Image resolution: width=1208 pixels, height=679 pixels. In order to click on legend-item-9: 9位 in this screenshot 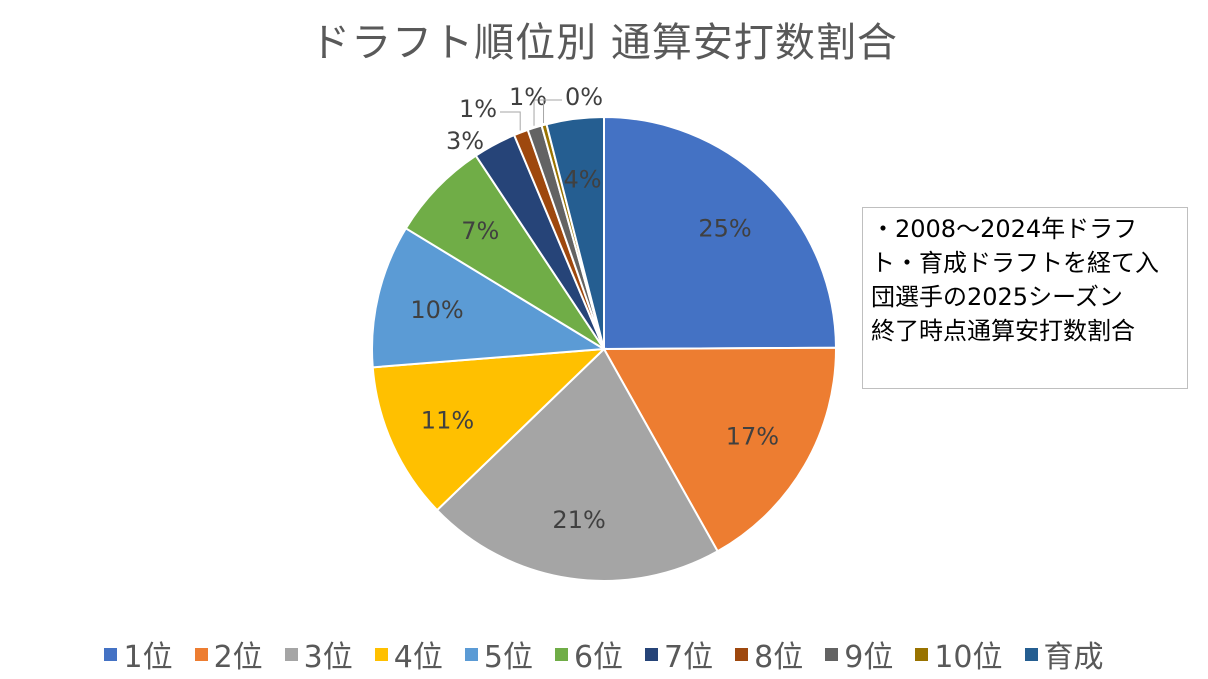, I will do `click(859, 654)`.